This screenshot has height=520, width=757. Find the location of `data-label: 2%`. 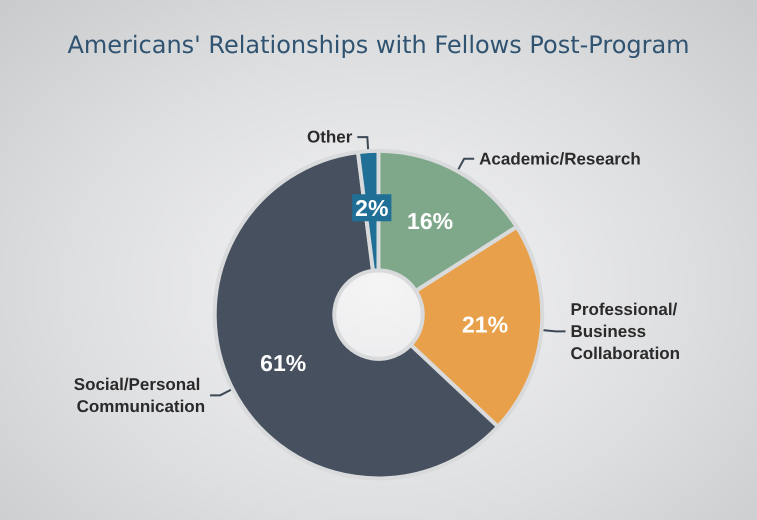

data-label: 2% is located at coordinates (371, 207).